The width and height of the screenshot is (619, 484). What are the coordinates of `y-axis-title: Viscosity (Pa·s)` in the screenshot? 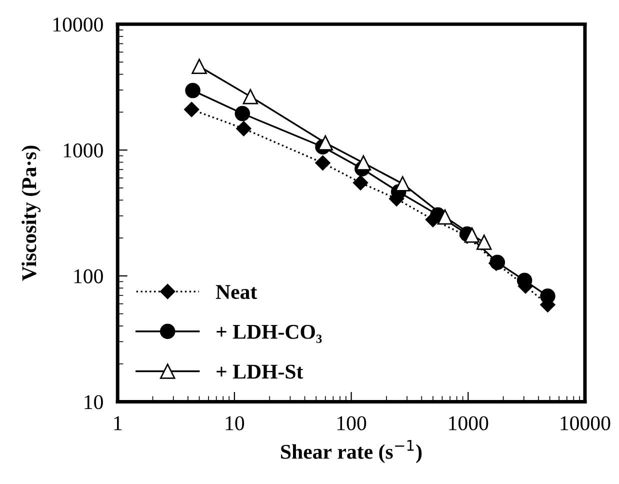 It's located at (31, 213).